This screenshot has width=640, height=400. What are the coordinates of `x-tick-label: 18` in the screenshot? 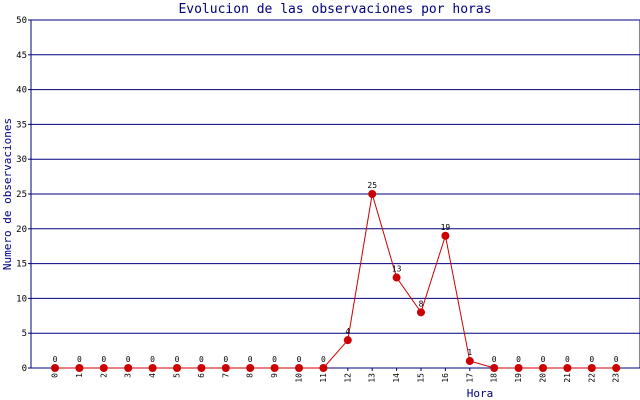 It's located at (494, 378).